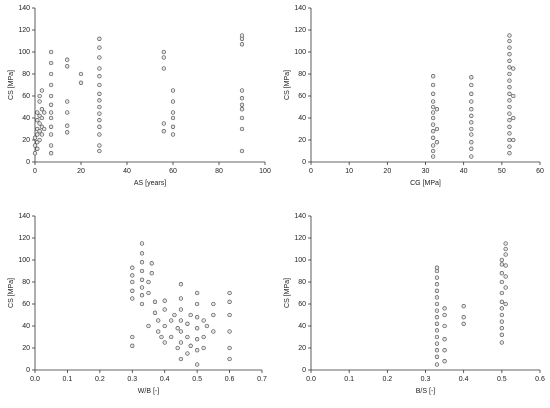  I want to click on x-tick-label: 100, so click(265, 171).